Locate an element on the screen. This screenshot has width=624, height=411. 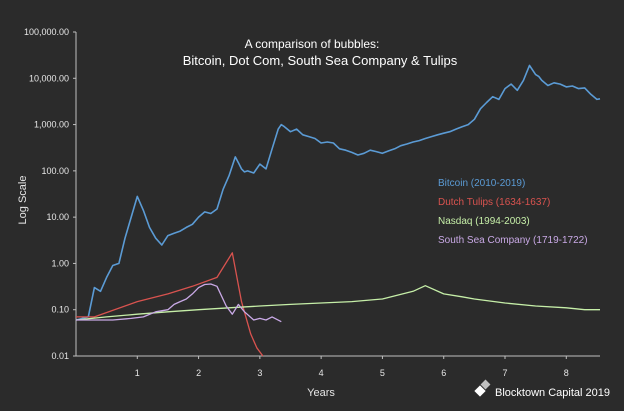
legend-entry-south-sea: South Sea Company (1719-1722) is located at coordinates (513, 240).